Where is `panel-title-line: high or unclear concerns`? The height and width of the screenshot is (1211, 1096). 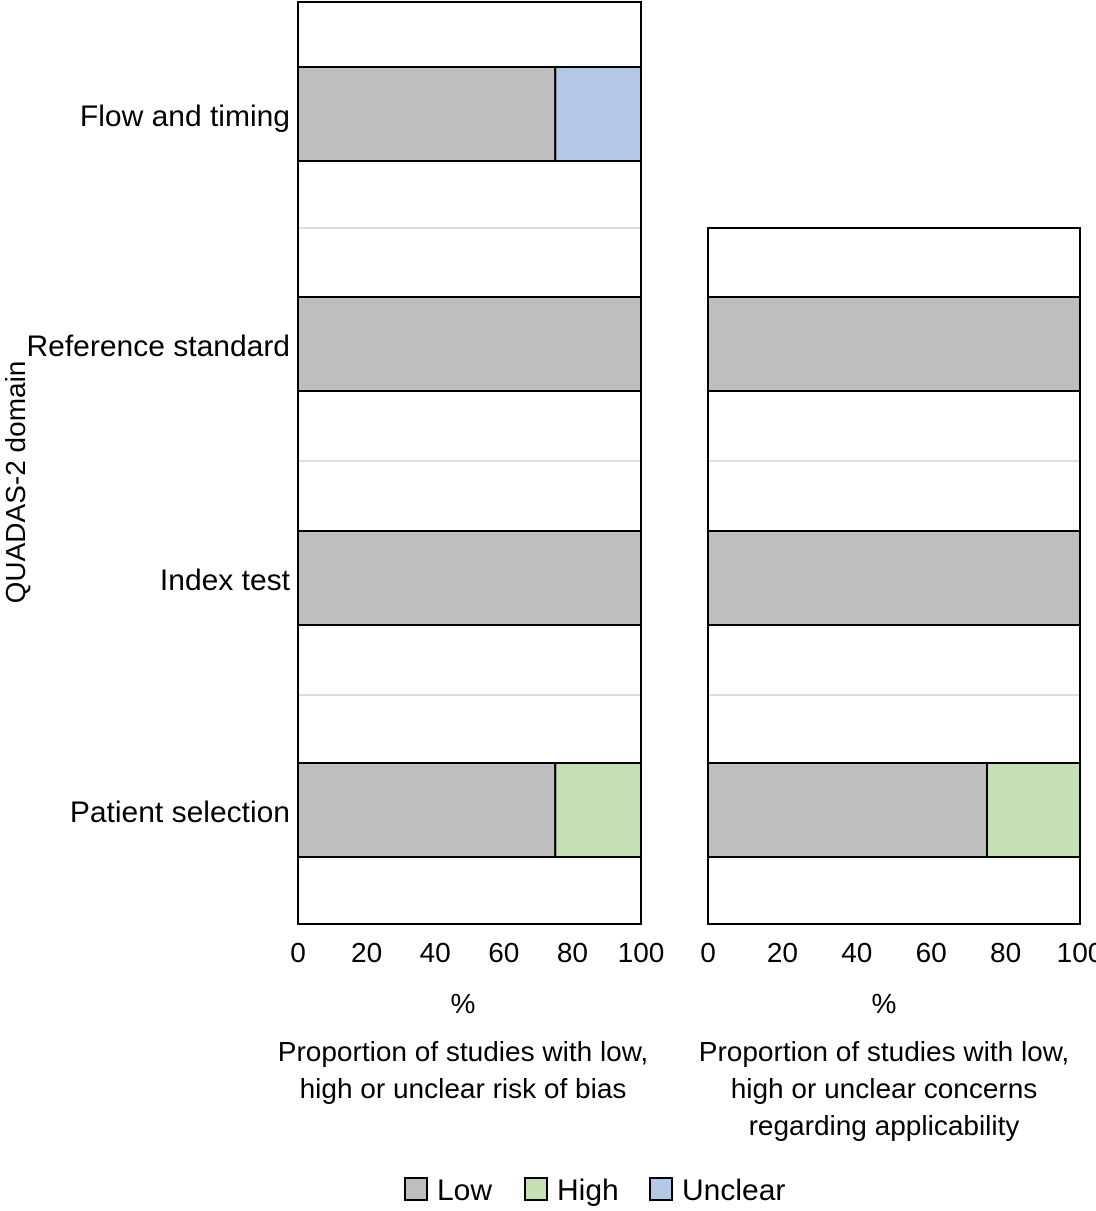 panel-title-line: high or unclear concerns is located at coordinates (884, 1088).